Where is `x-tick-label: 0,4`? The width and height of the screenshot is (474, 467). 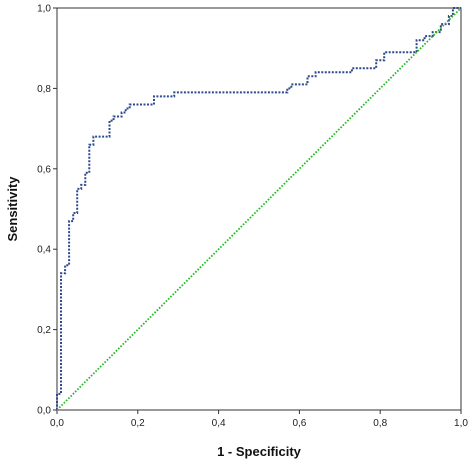
x-tick-label: 0,4 is located at coordinates (219, 423).